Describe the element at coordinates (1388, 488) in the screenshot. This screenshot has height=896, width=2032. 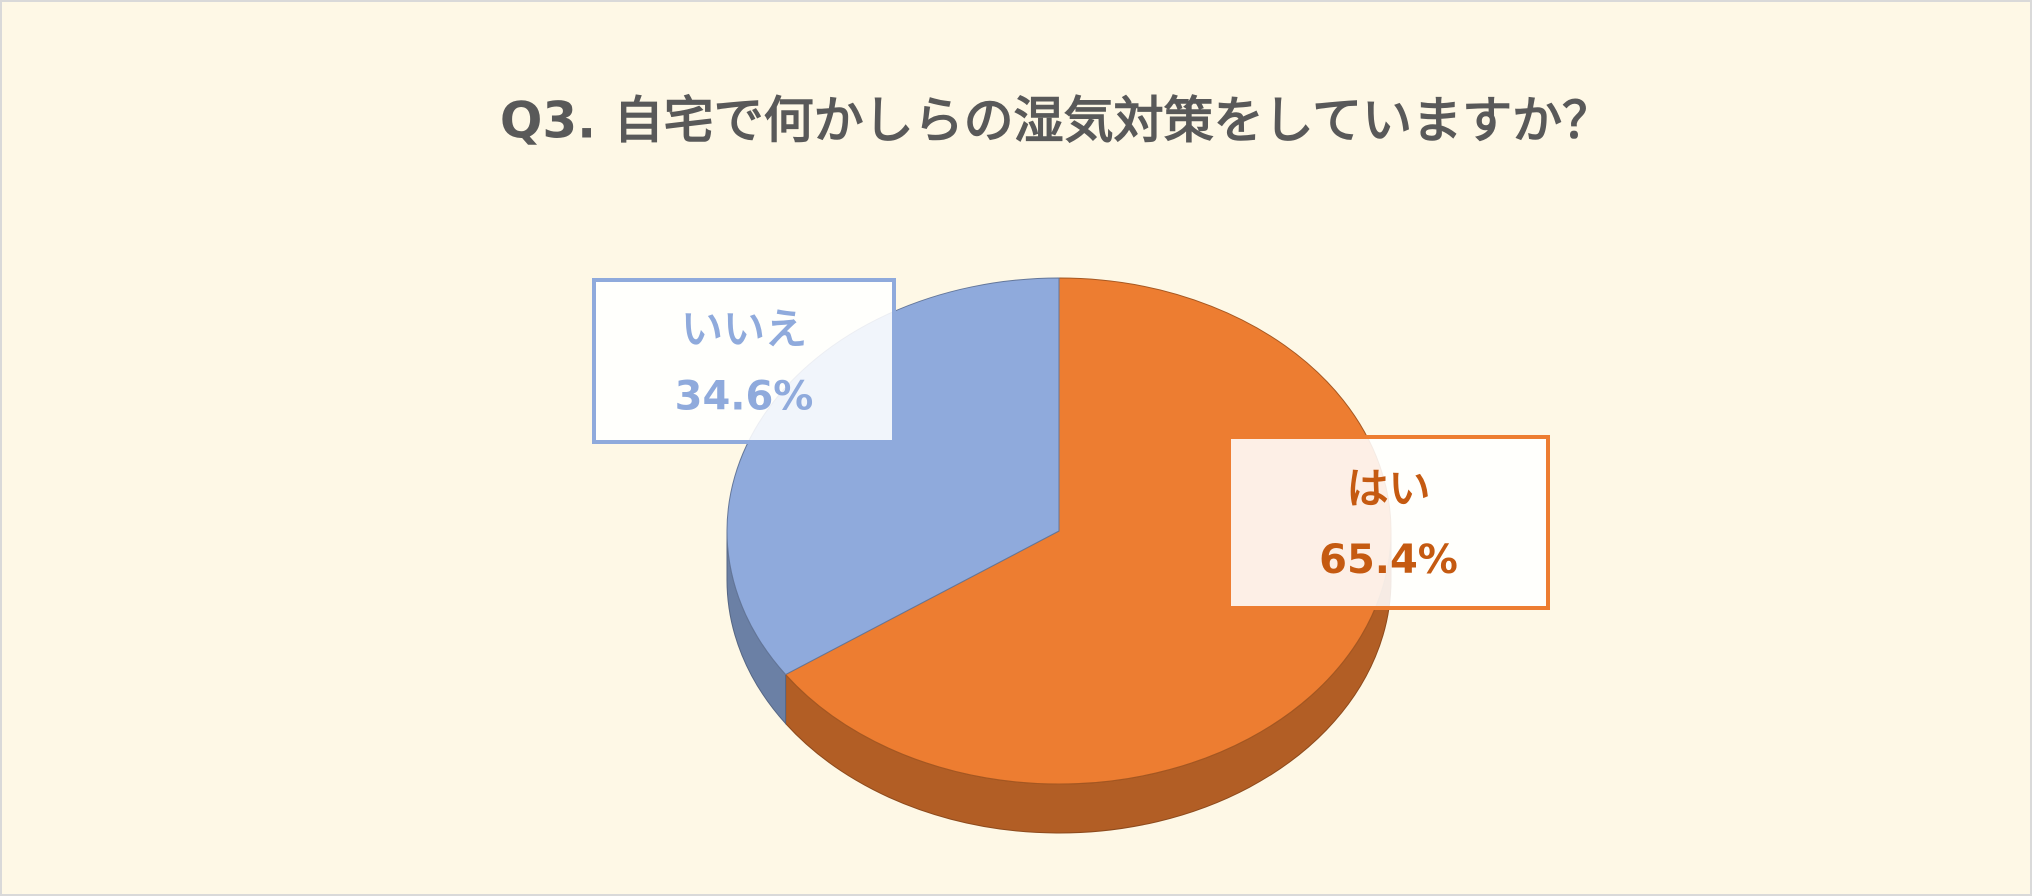
I see `category-label: はい` at that location.